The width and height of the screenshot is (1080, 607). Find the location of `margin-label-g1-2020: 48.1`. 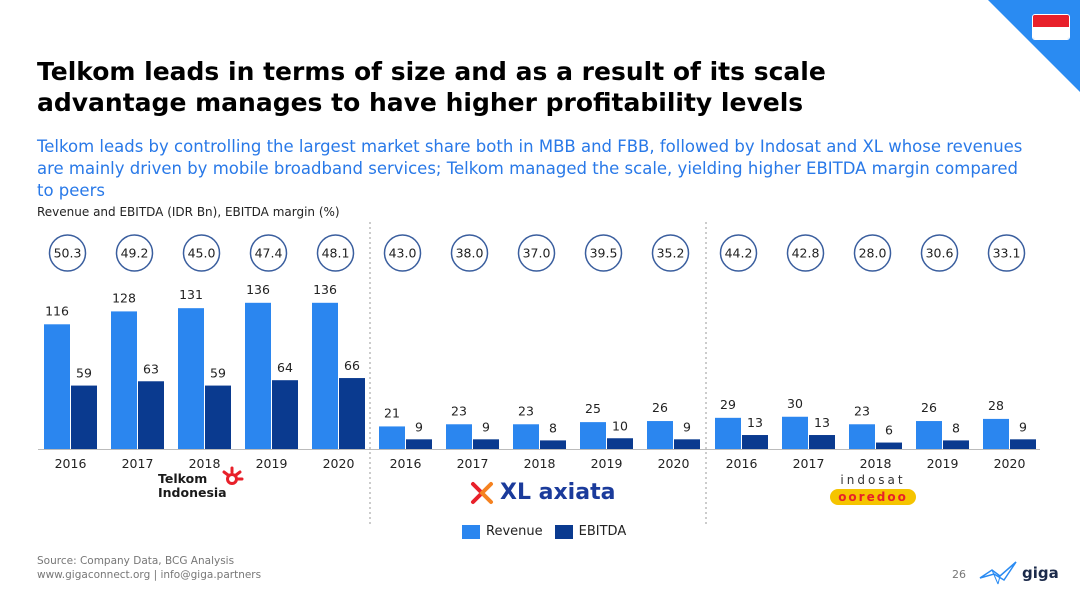

margin-label-g1-2020: 48.1 is located at coordinates (336, 253).